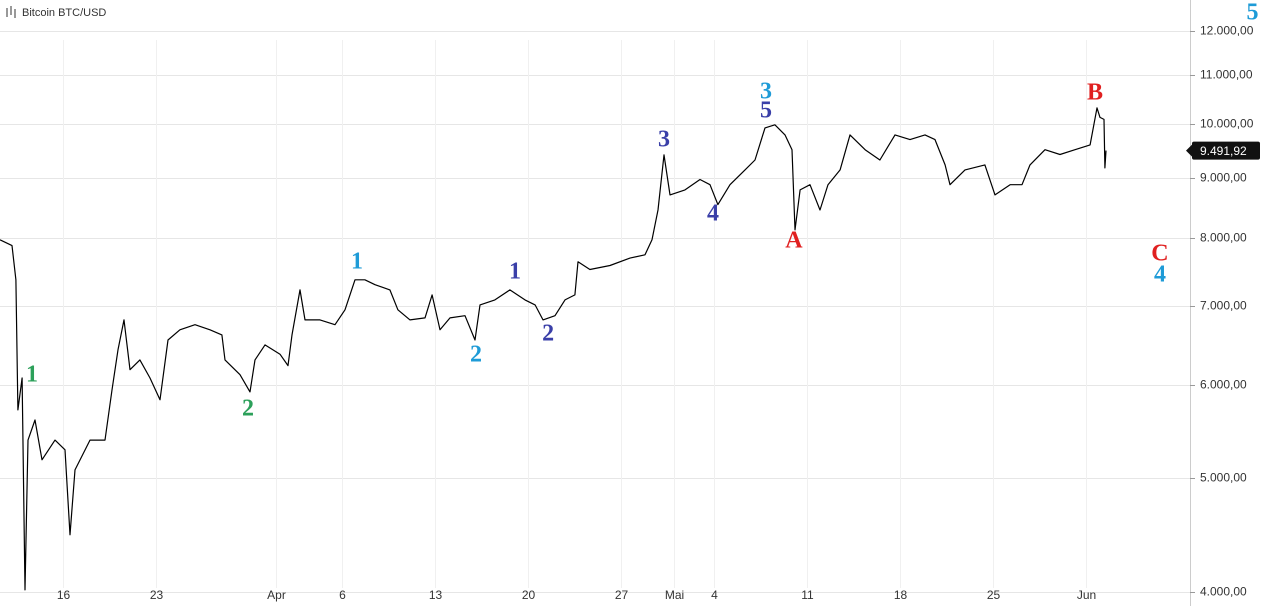  Describe the element at coordinates (901, 595) in the screenshot. I see `x-tick-label: 18` at that location.